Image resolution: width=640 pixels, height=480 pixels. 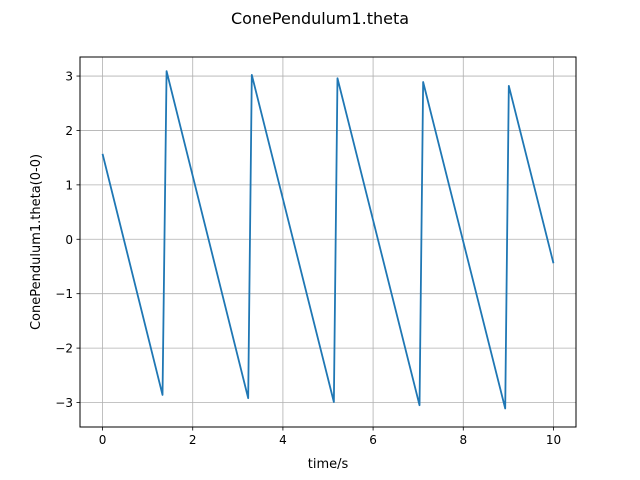 I want to click on x-tick-label: 6, so click(x=373, y=440).